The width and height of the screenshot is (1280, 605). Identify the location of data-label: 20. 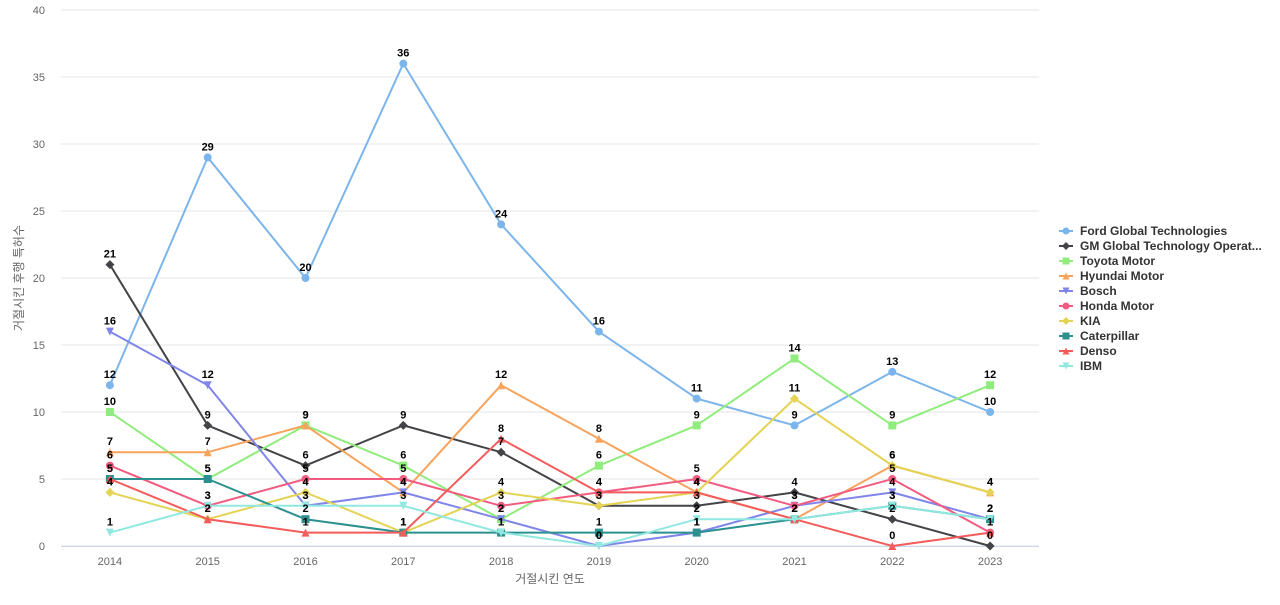
(305, 268).